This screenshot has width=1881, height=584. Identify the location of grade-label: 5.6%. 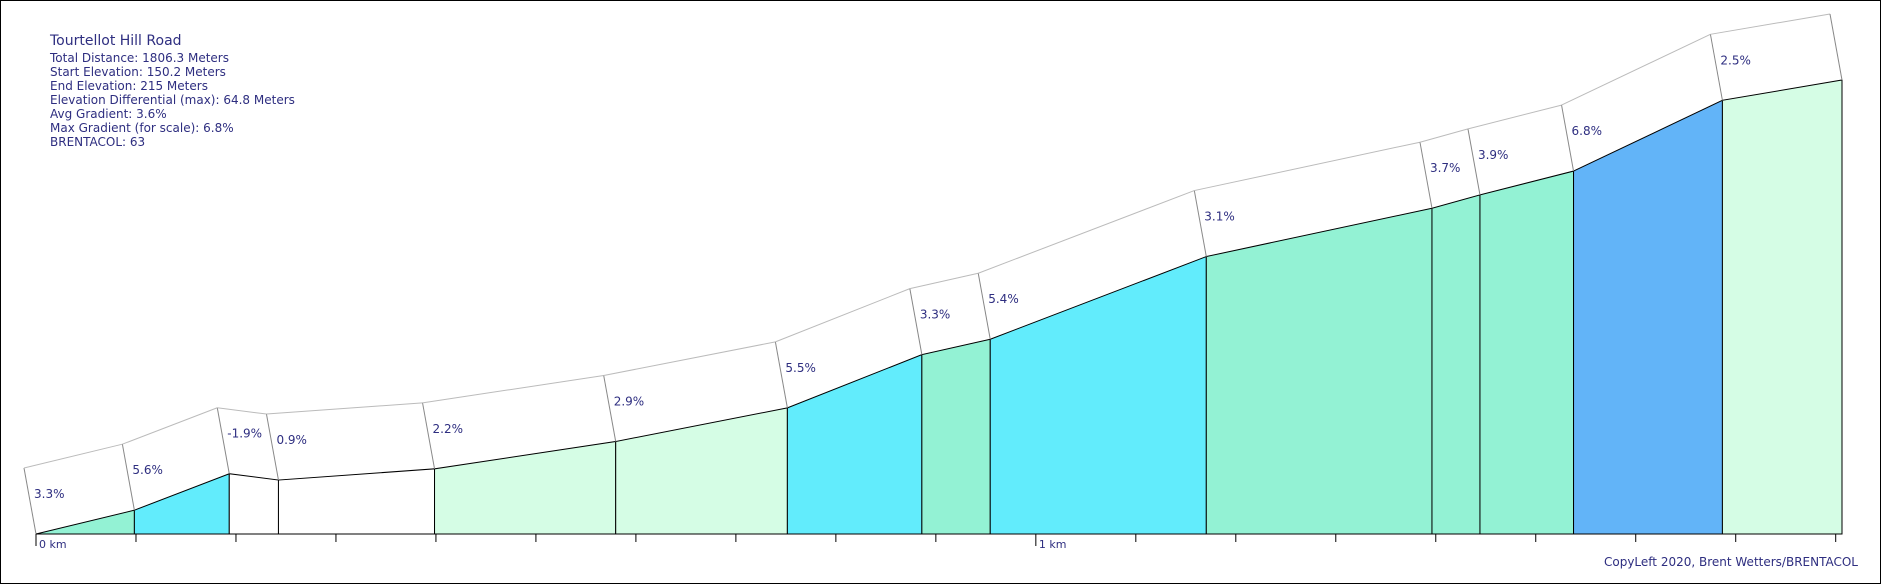
(147, 470).